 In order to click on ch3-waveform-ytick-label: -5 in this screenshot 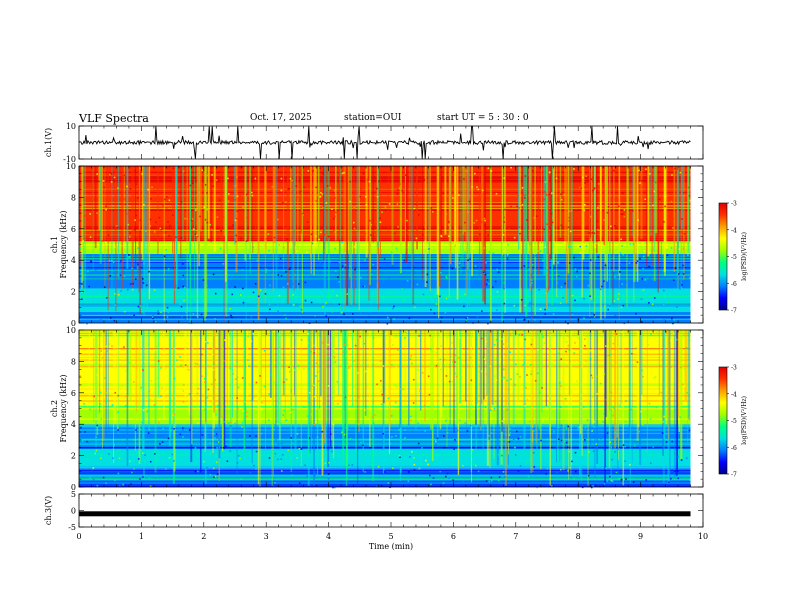, I will do `click(72, 527)`.